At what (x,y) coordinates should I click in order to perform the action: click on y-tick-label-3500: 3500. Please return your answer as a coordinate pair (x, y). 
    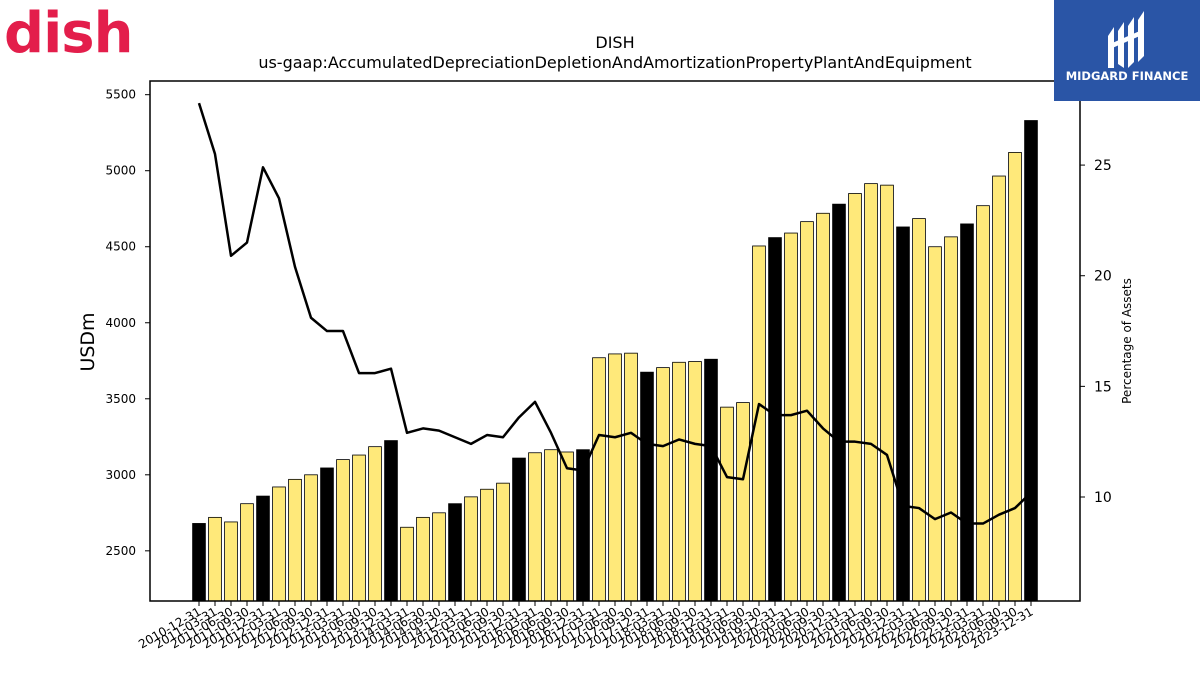
    Looking at the image, I should click on (120, 399).